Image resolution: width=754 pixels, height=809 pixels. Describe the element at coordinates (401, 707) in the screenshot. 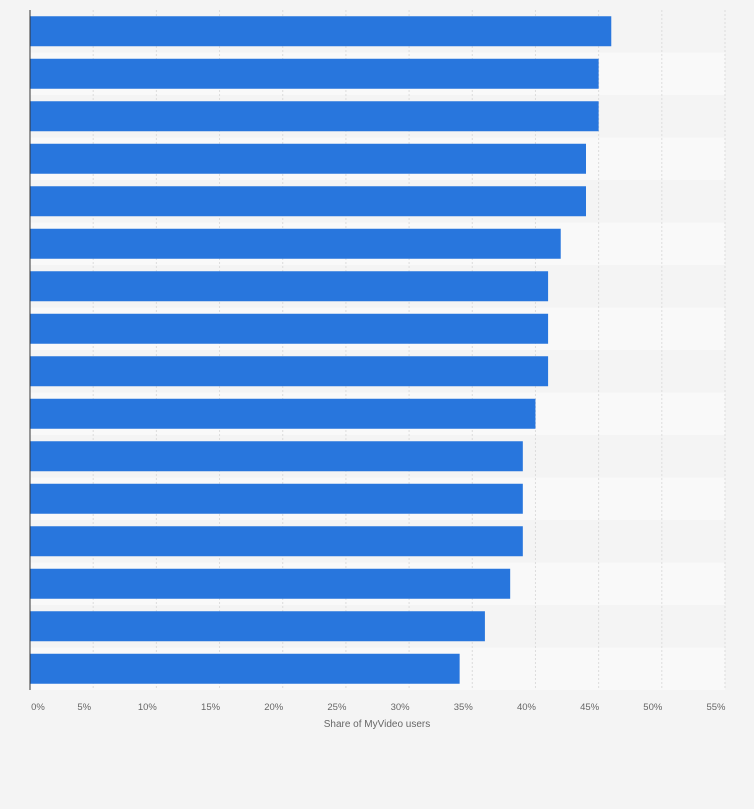

I see `x-tick-label: 30%` at that location.